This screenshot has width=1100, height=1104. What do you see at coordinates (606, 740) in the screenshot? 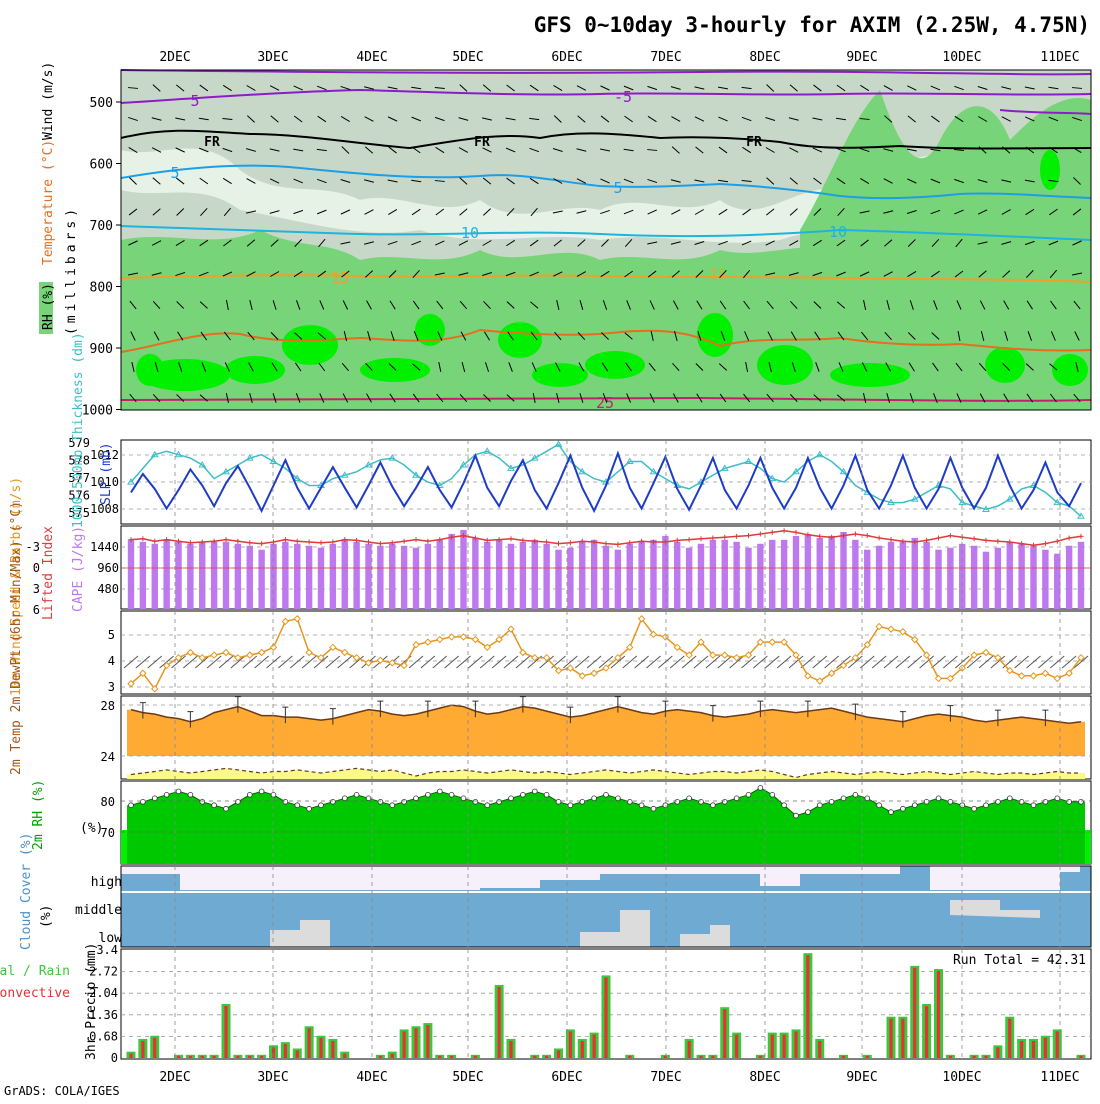
I see `temperature-area` at bounding box center [606, 740].